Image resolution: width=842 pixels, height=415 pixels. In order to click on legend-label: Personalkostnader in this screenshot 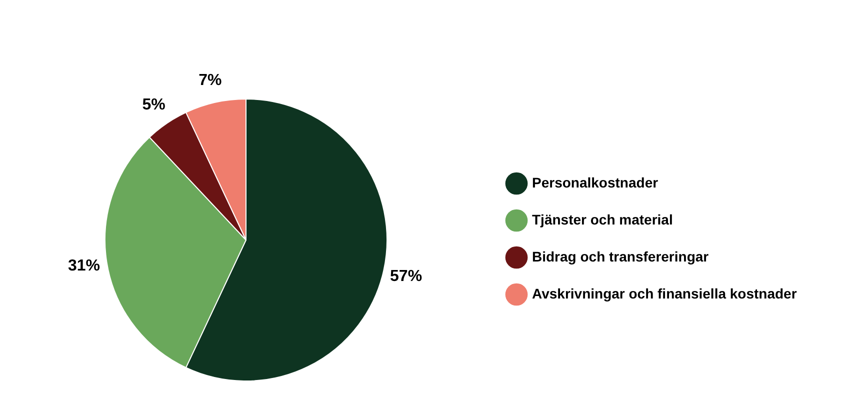, I will do `click(595, 182)`.